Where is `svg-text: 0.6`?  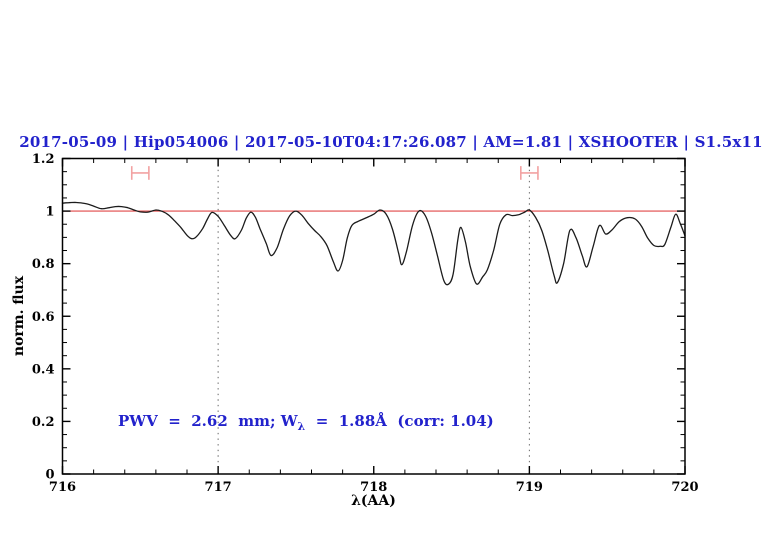 svg-text: 0.6 is located at coordinates (43, 317).